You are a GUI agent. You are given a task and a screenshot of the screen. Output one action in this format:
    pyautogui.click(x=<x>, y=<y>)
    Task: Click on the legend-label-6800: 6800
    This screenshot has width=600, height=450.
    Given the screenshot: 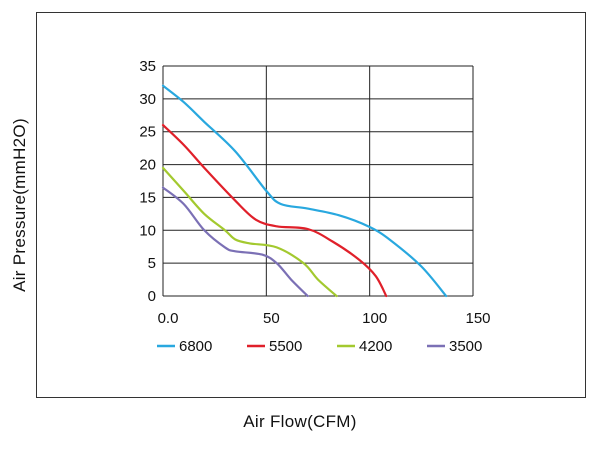 What is the action you would take?
    pyautogui.click(x=195, y=346)
    